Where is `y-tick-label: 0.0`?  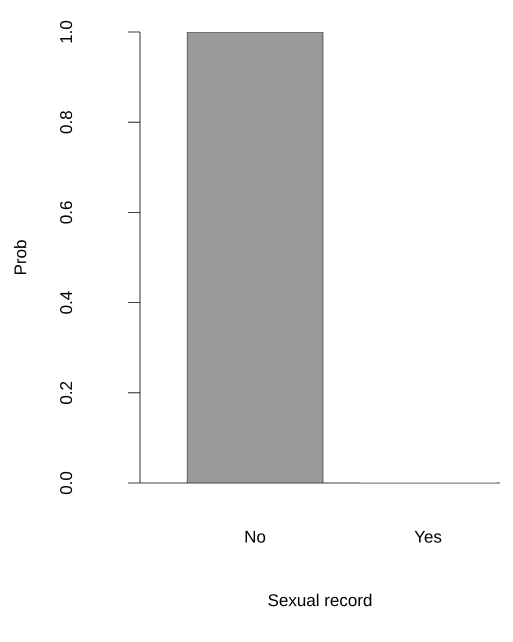 y-tick-label: 0.0 is located at coordinates (66, 483).